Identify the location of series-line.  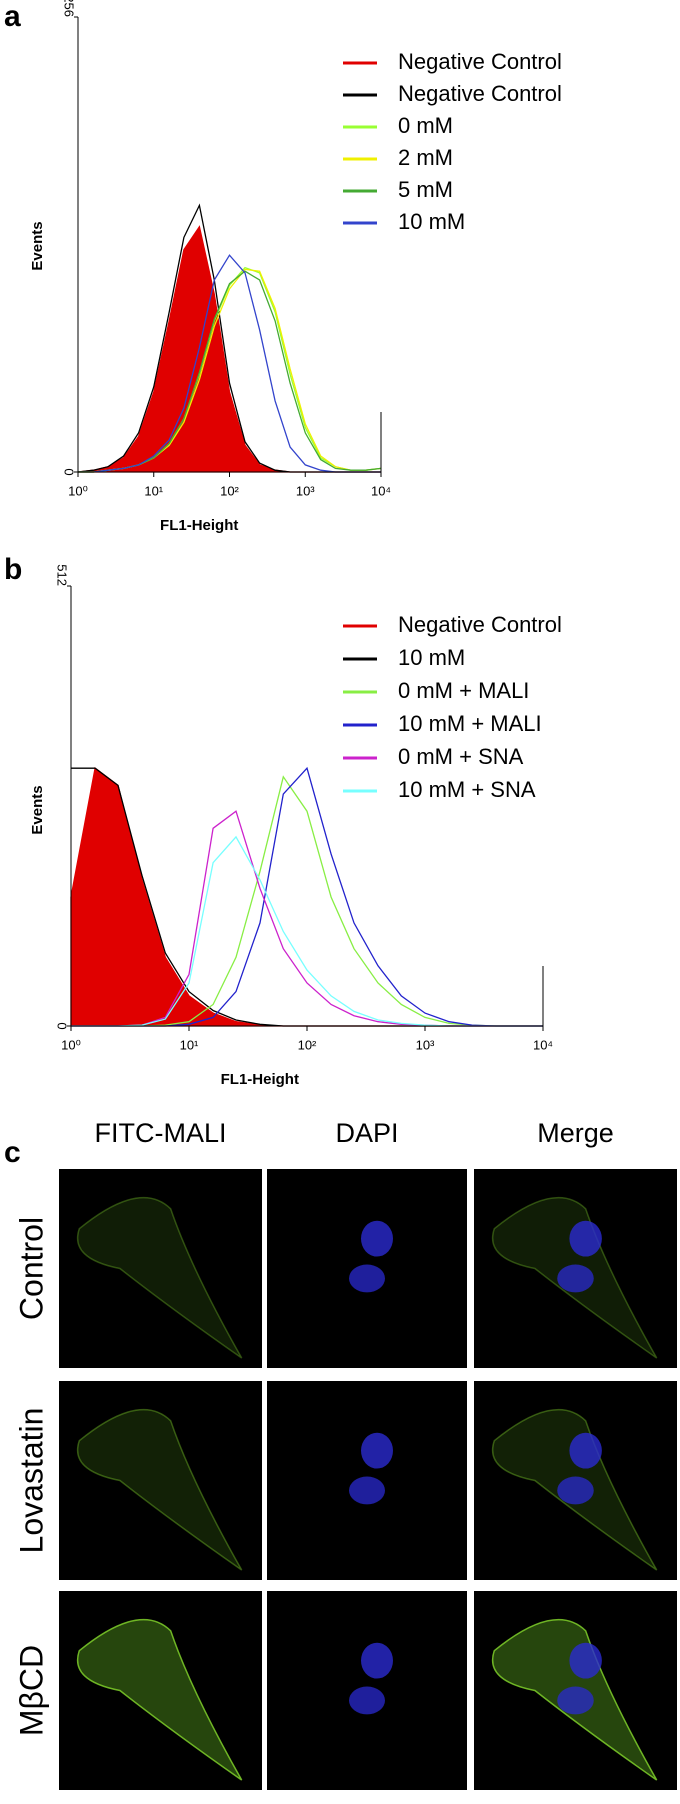
(229, 363).